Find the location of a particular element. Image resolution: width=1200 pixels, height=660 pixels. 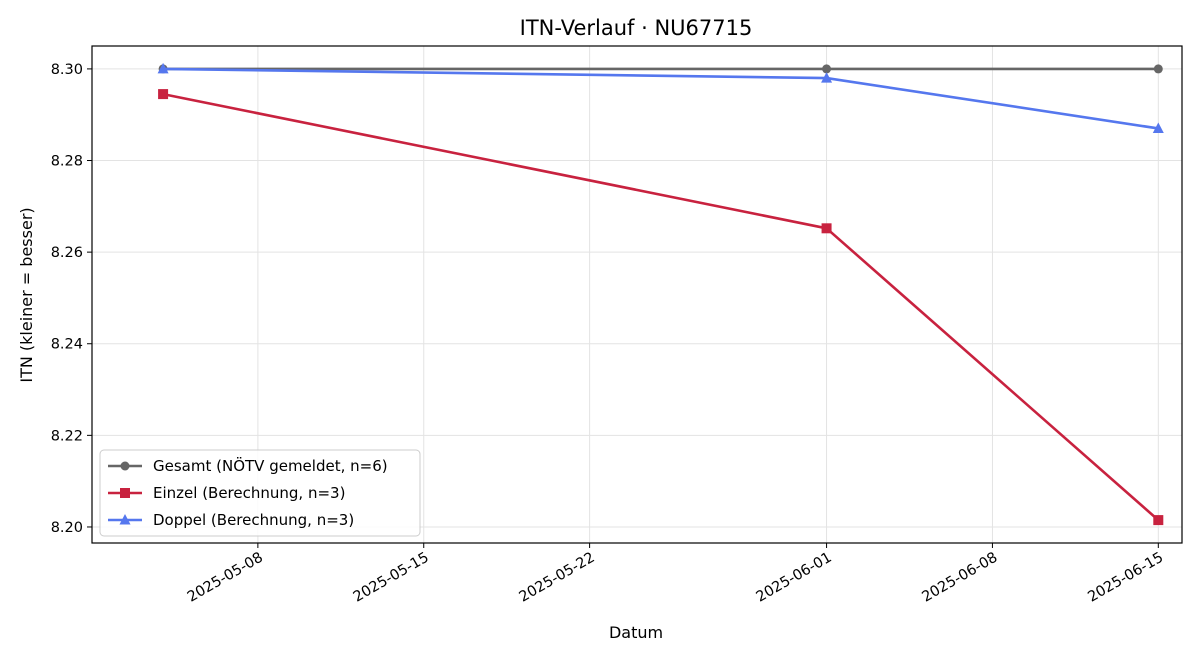

legend-entry: Doppel (Berechnung, n=3) is located at coordinates (231, 520).